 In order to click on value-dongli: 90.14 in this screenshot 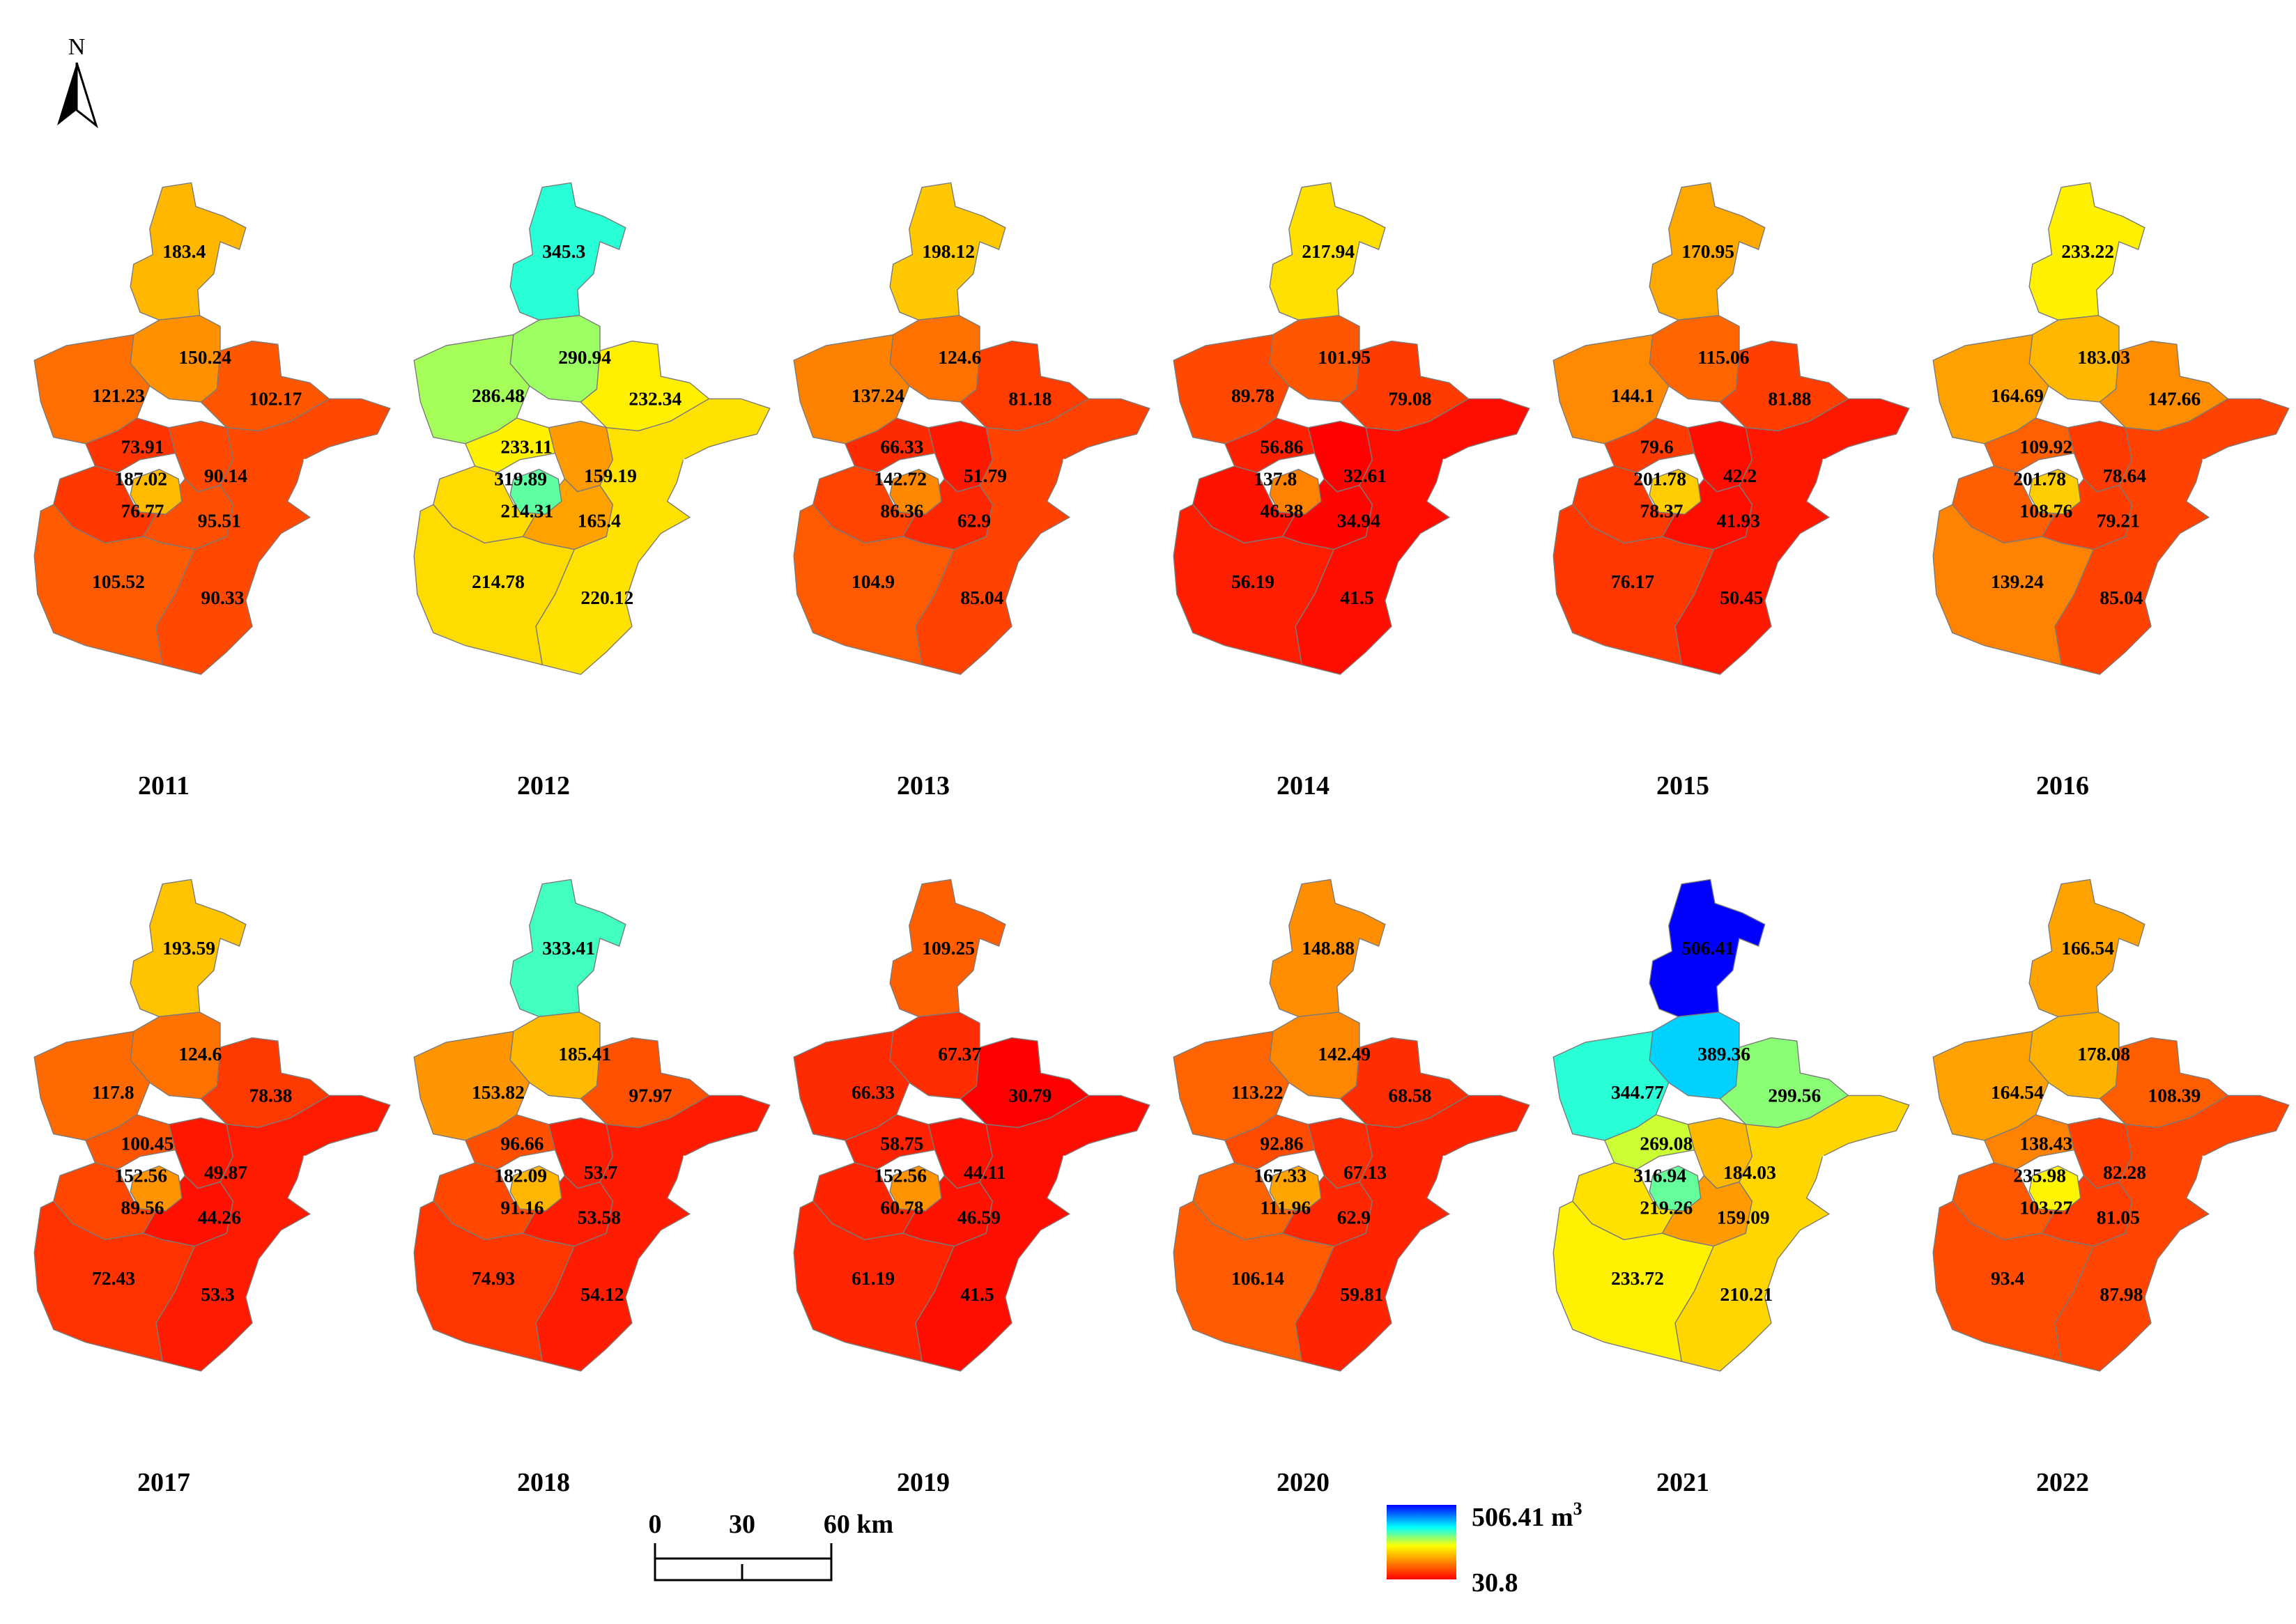, I will do `click(225, 475)`.